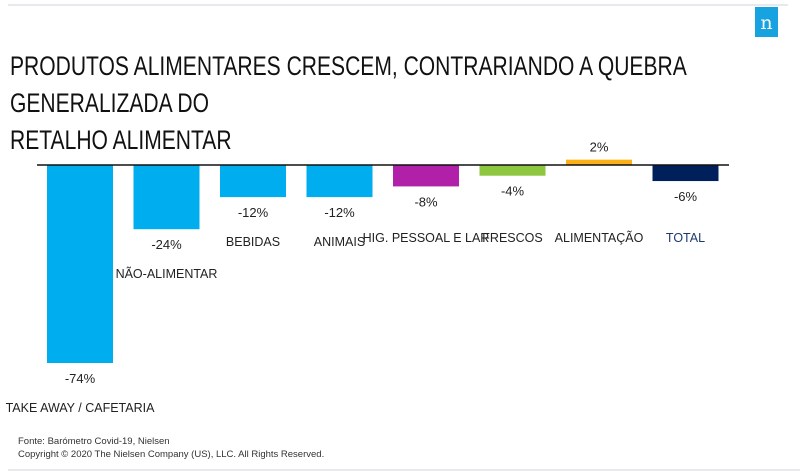 Image resolution: width=800 pixels, height=475 pixels. Describe the element at coordinates (81, 408) in the screenshot. I see `category-label-take-away-cafetaria: TAKE AWAY / CAFETARIA` at that location.